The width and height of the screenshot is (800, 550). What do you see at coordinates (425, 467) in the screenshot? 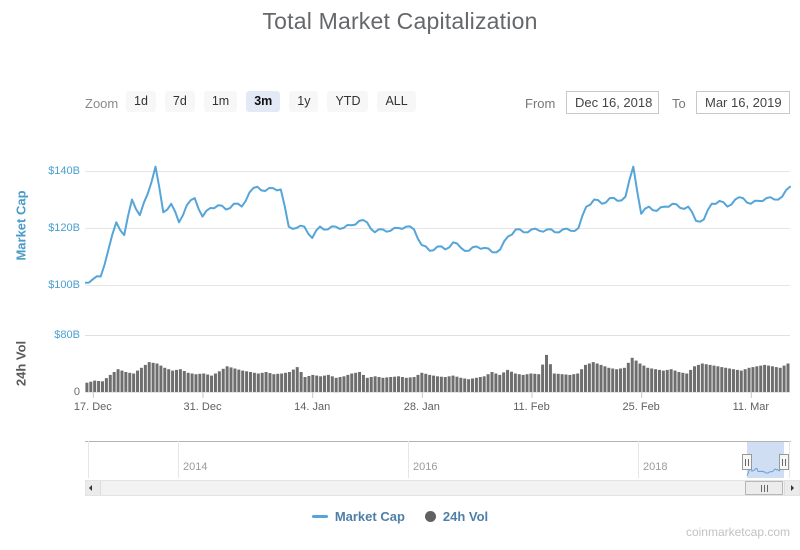
I see `navigator-year-label-2016: 2016` at bounding box center [425, 467].